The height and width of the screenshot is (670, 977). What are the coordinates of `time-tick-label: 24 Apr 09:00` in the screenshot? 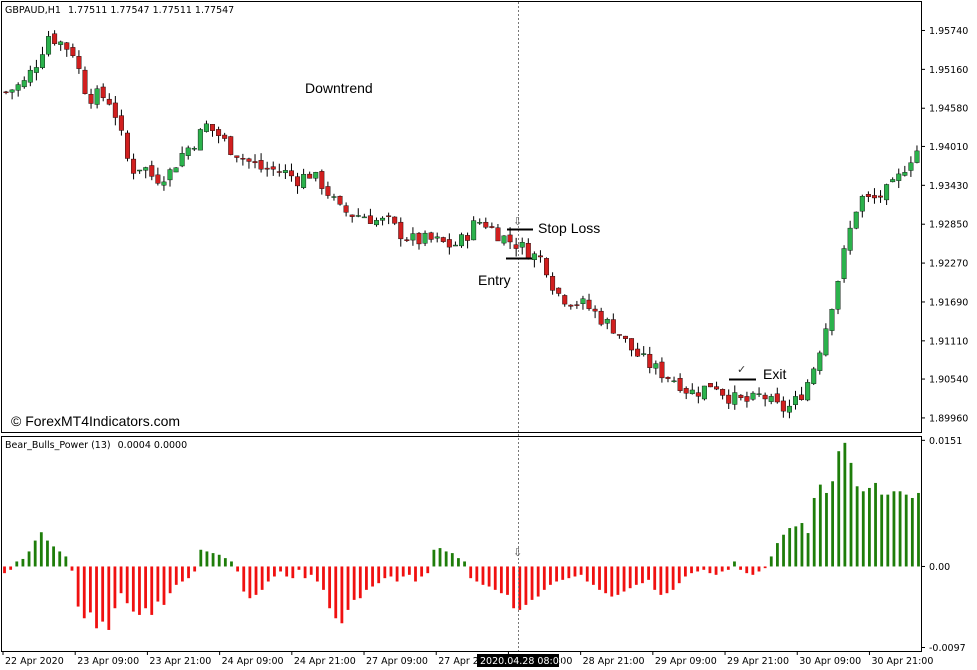 It's located at (253, 661).